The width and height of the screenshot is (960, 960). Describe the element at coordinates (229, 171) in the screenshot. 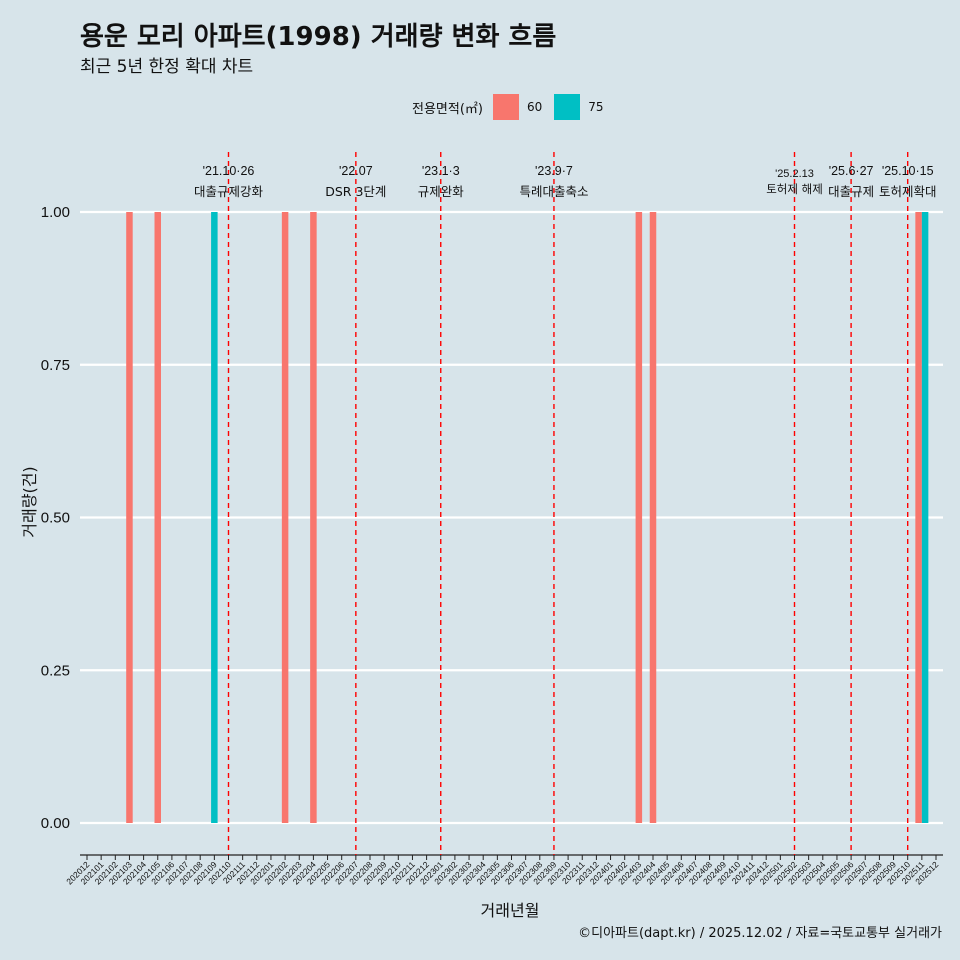

I see `event-date: '21.10·26` at that location.